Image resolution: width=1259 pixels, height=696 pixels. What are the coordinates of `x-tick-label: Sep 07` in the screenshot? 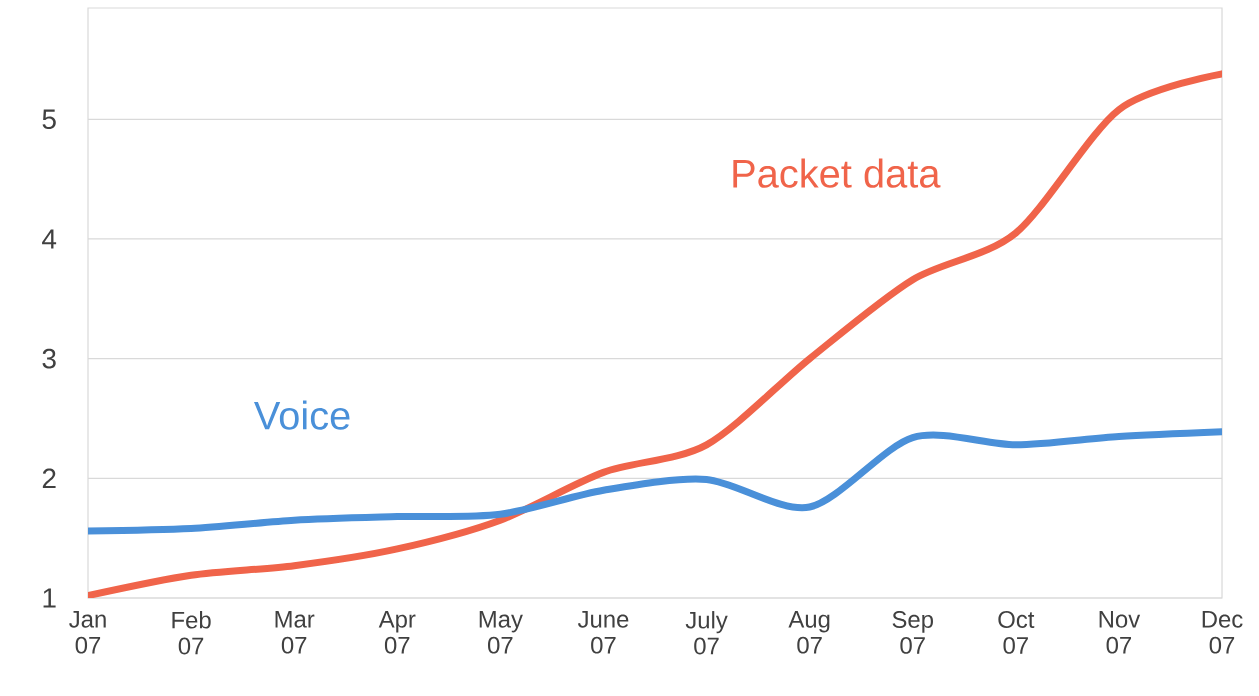 It's located at (912, 632).